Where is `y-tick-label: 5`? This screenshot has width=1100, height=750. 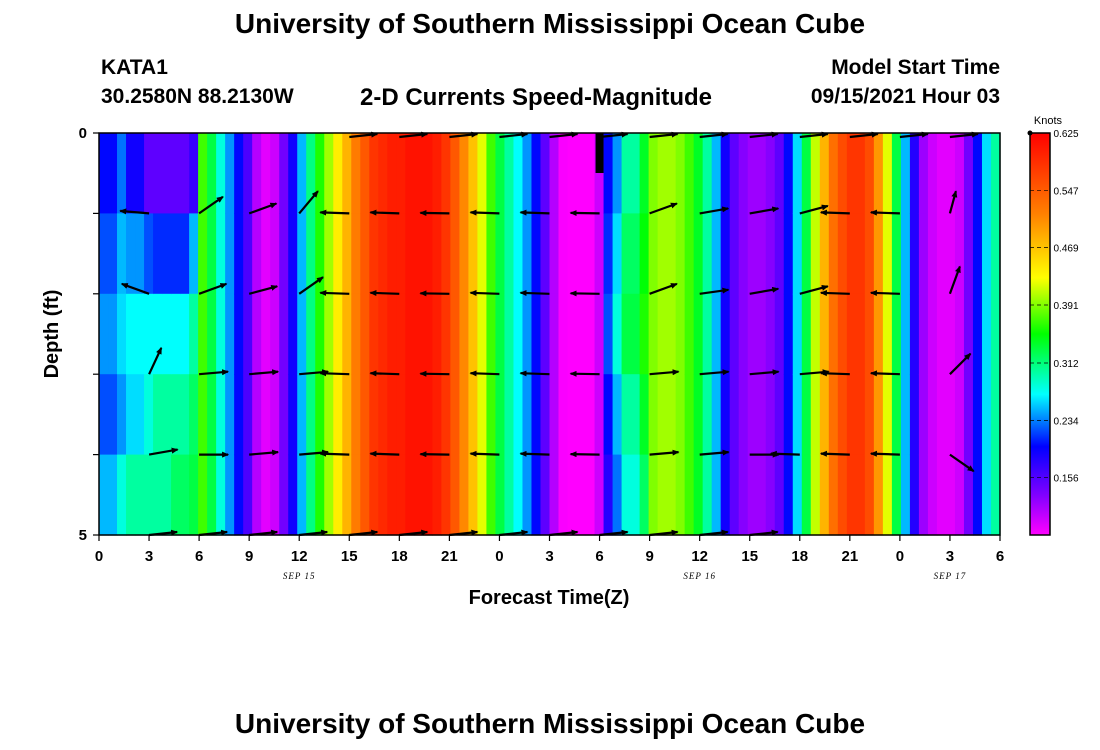 y-tick-label: 5 is located at coordinates (83, 535).